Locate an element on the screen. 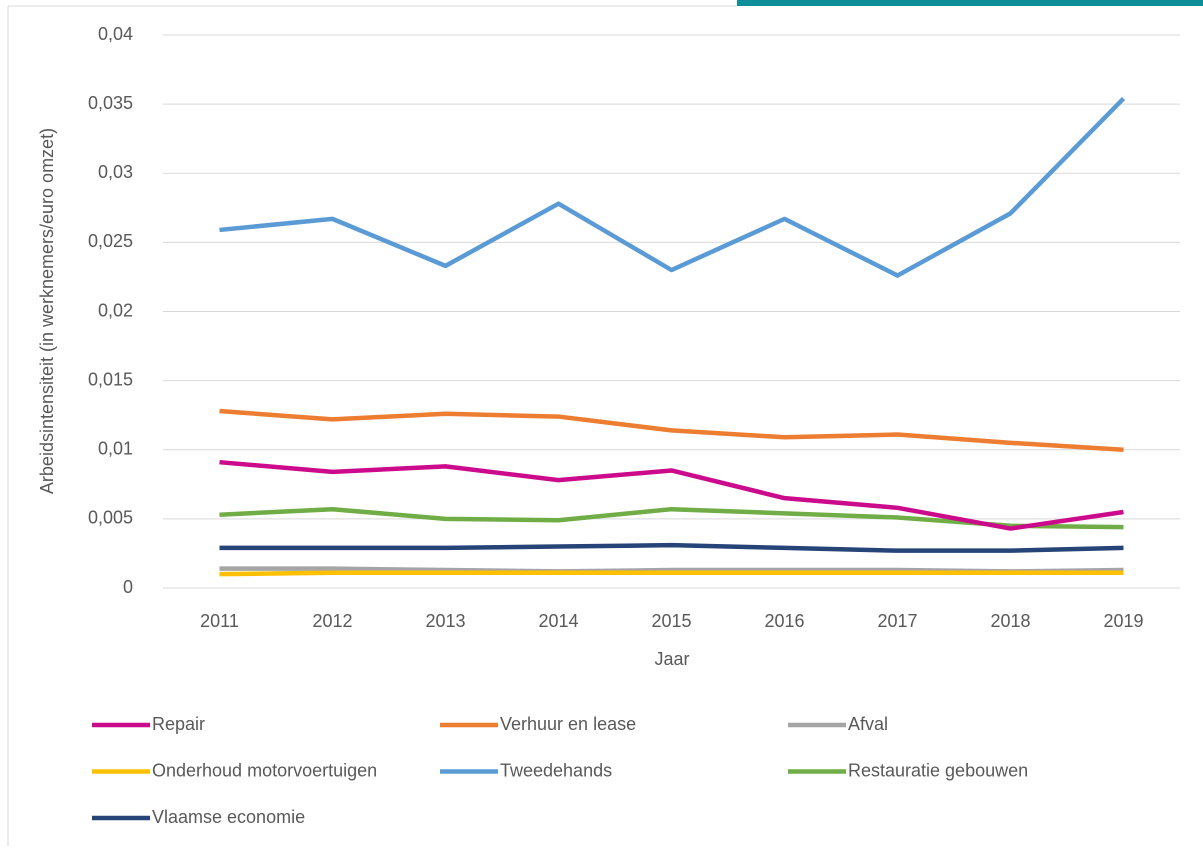 The height and width of the screenshot is (851, 1203). x-tick-label: 2016 is located at coordinates (784, 621).